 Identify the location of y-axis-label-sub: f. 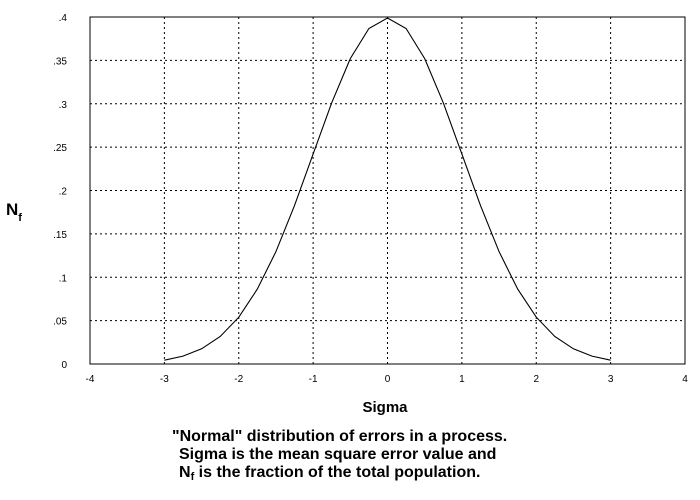
(20, 218).